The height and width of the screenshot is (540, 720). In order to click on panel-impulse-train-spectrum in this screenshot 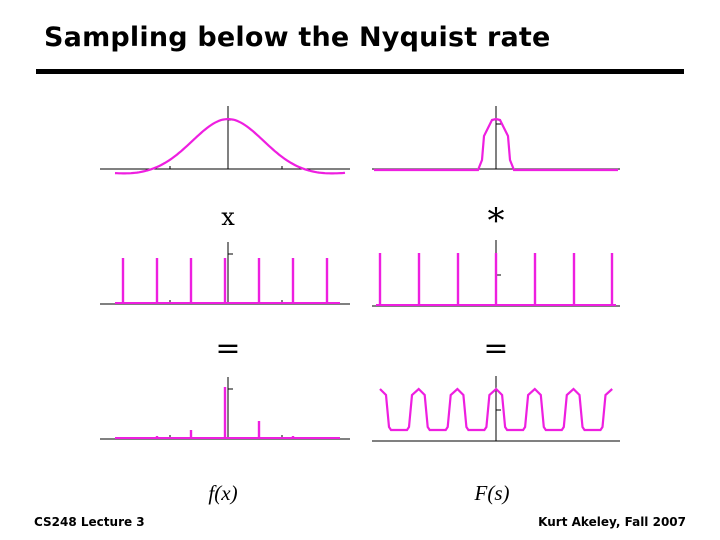, I will do `click(496, 273)`.